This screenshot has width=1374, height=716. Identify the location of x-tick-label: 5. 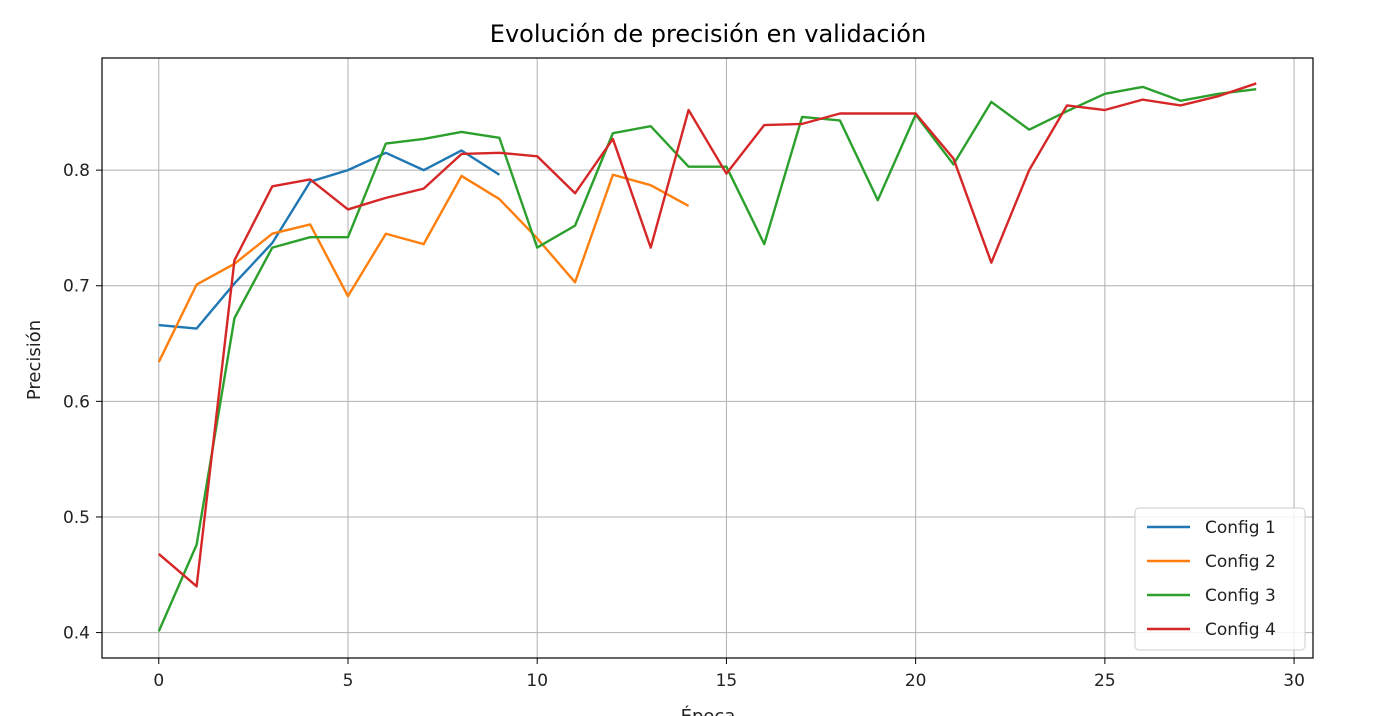
(348, 681).